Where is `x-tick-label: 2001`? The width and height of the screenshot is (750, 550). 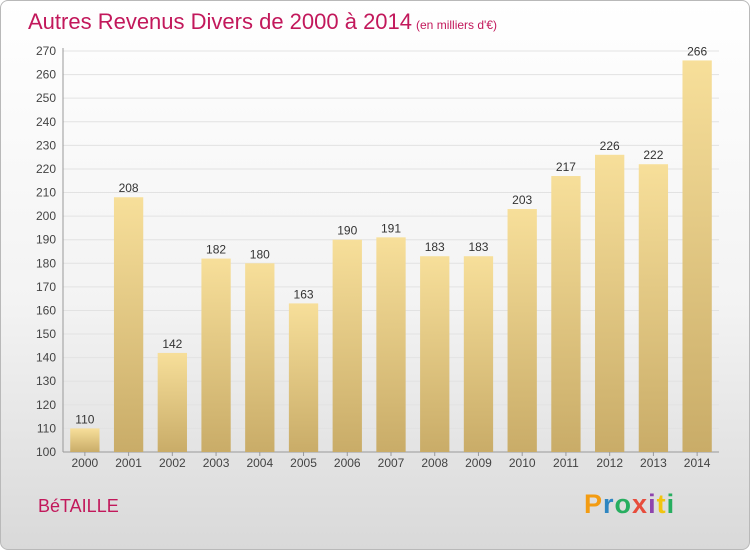 x-tick-label: 2001 is located at coordinates (128, 463).